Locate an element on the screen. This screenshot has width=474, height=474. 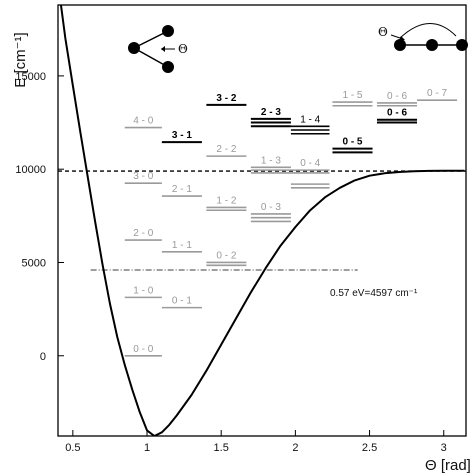
x-tick-label: 2 is located at coordinates (295, 448).